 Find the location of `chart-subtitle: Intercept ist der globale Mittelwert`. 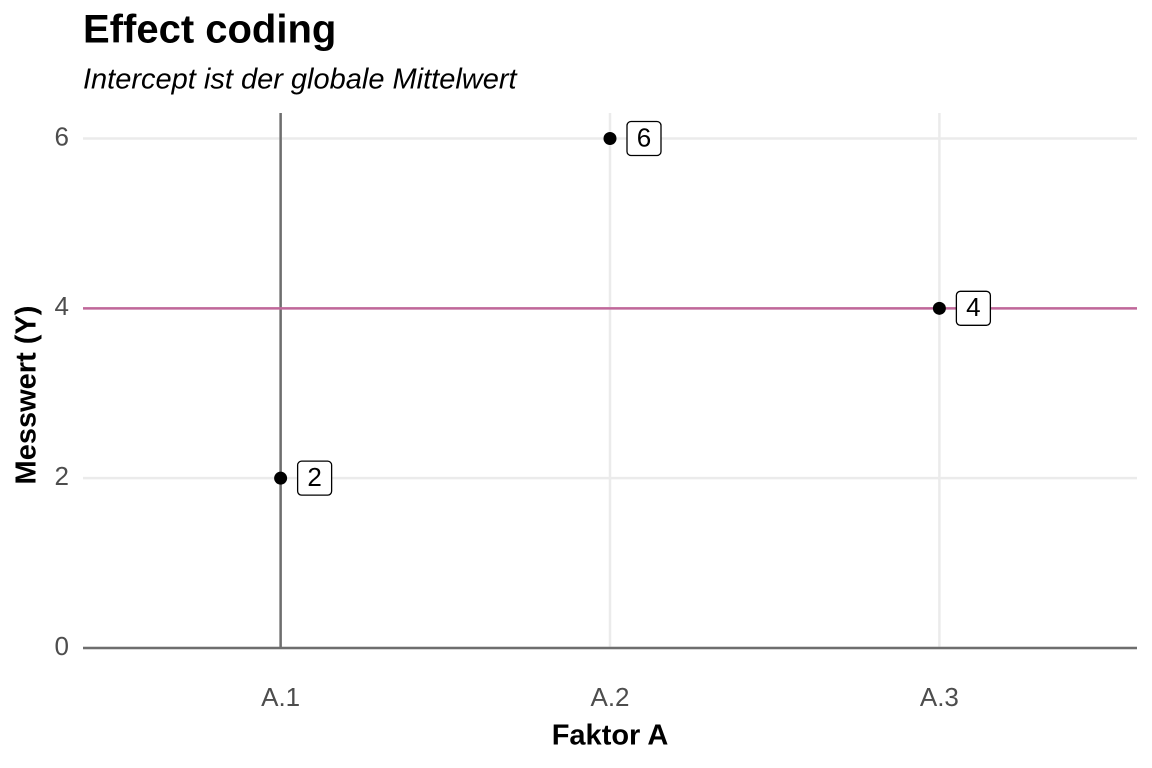

chart-subtitle: Intercept ist der globale Mittelwert is located at coordinates (301, 80).